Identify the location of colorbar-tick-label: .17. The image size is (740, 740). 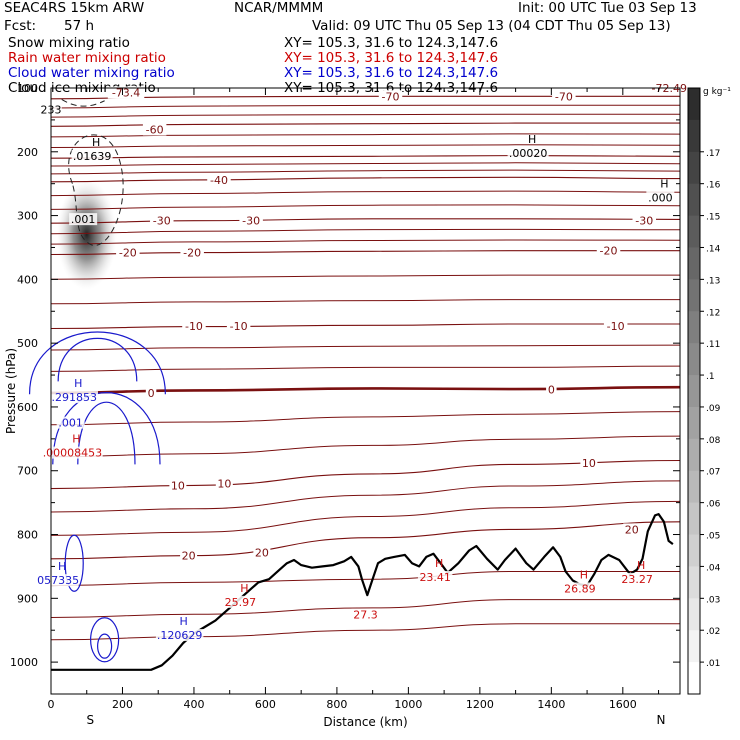
(713, 154).